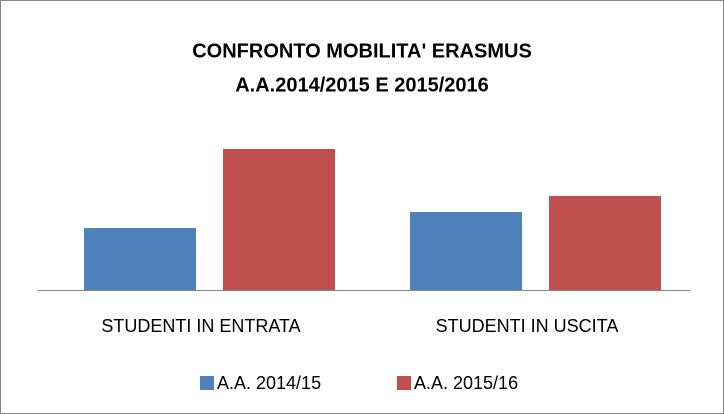  I want to click on chart-title: A.A.2014/2015 E 2015/2016, so click(362, 85).